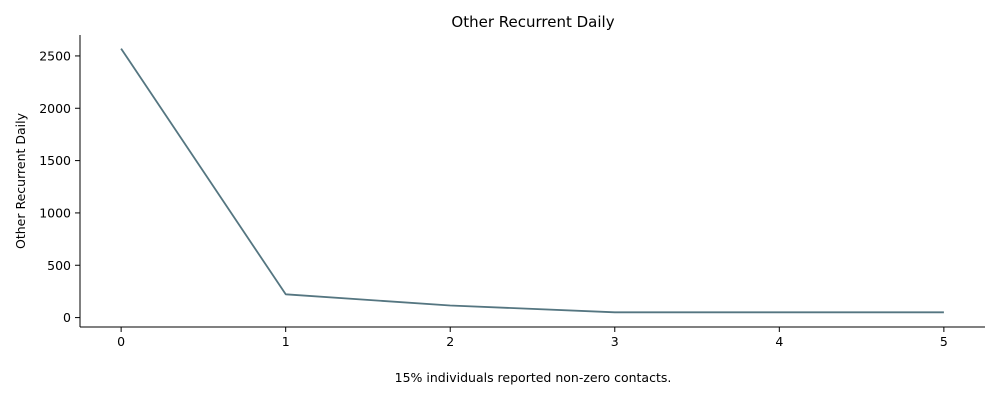 This screenshot has height=400, width=1000. Describe the element at coordinates (944, 341) in the screenshot. I see `x-tick-label: 5` at that location.